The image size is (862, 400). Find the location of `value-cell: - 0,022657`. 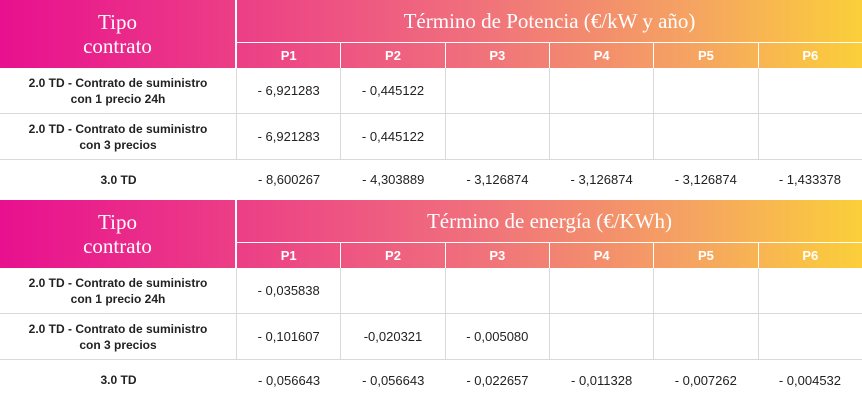

value-cell: - 0,022657 is located at coordinates (497, 380).